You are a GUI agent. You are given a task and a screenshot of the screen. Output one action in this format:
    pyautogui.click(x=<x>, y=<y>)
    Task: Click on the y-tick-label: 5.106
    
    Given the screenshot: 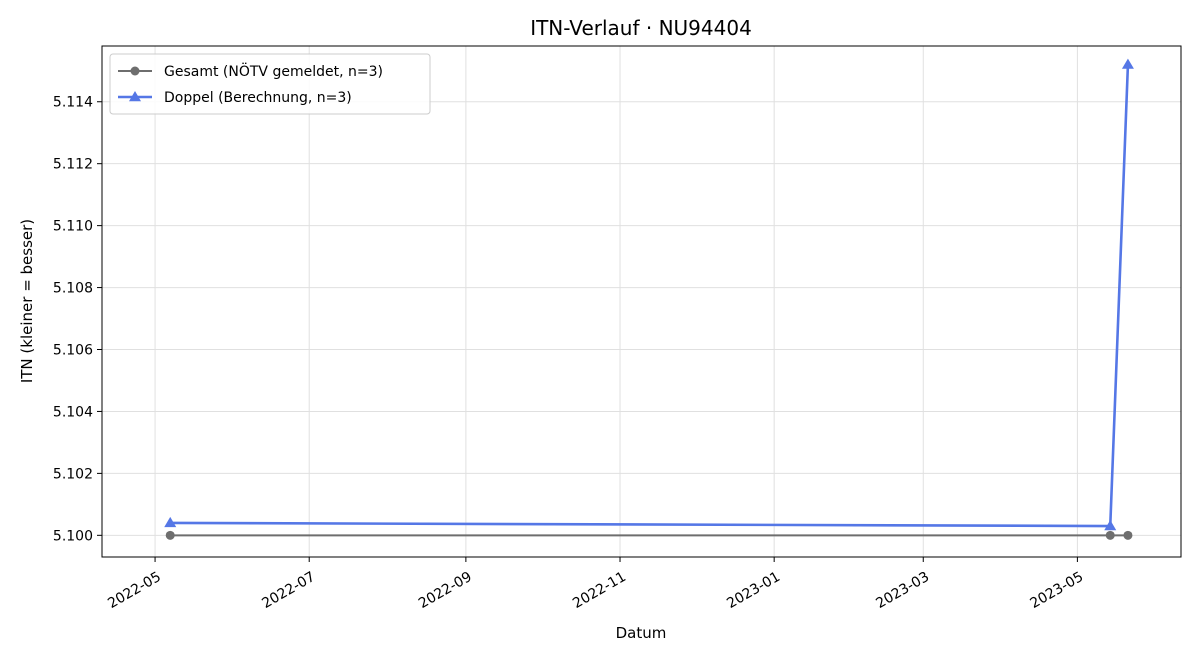 What is the action you would take?
    pyautogui.click(x=73, y=351)
    